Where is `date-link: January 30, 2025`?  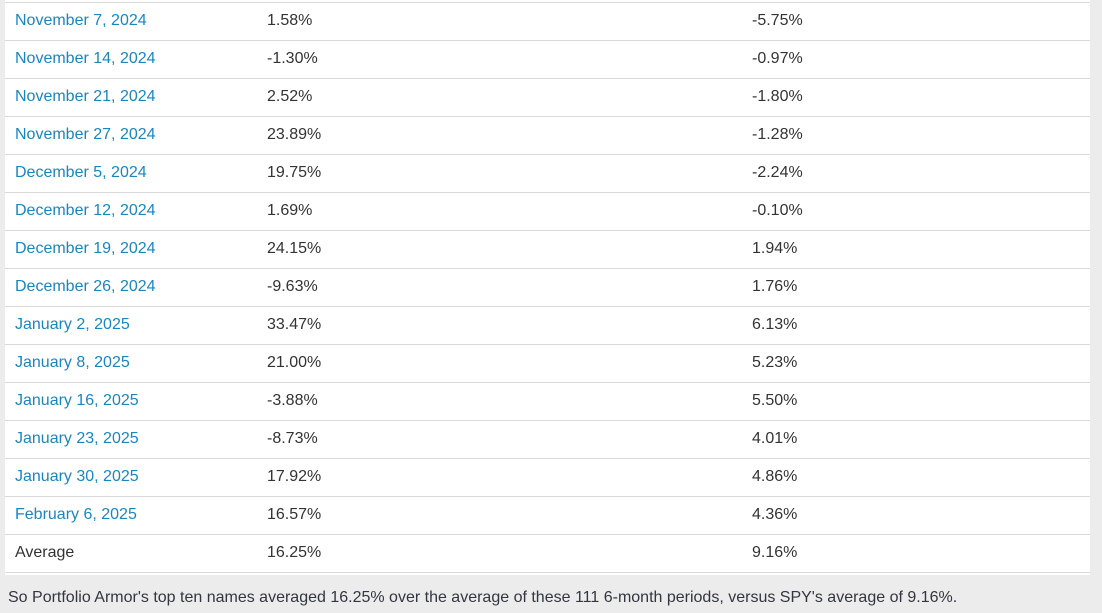 date-link: January 30, 2025 is located at coordinates (77, 476).